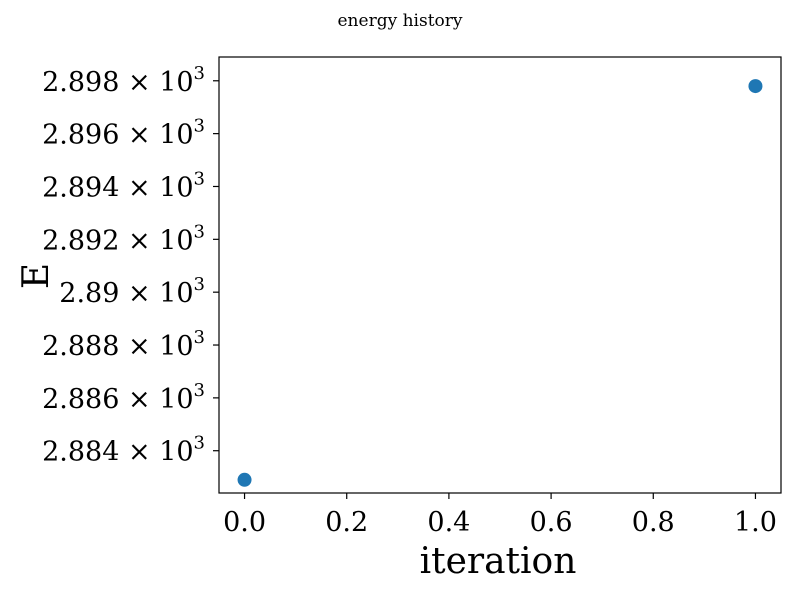 The image size is (800, 600). I want to click on x-tick-label: 0.4, so click(448, 522).